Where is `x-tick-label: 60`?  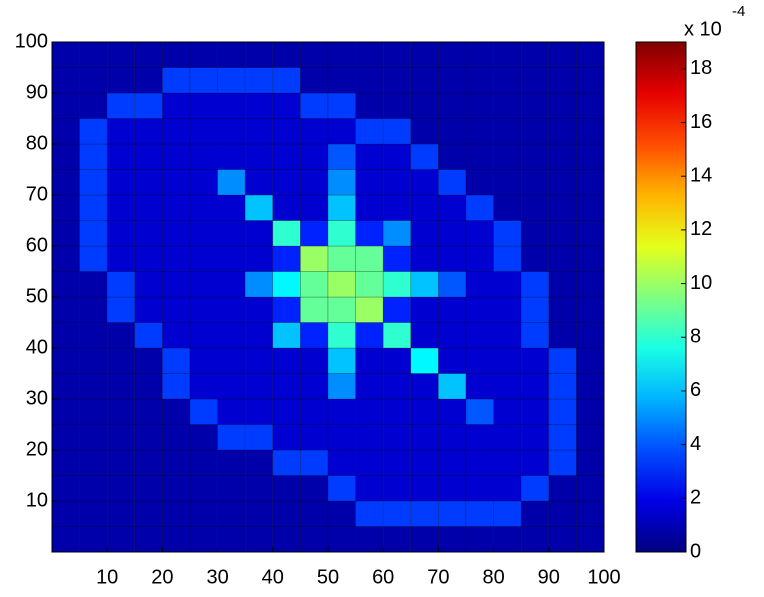
x-tick-label: 60 is located at coordinates (383, 577).